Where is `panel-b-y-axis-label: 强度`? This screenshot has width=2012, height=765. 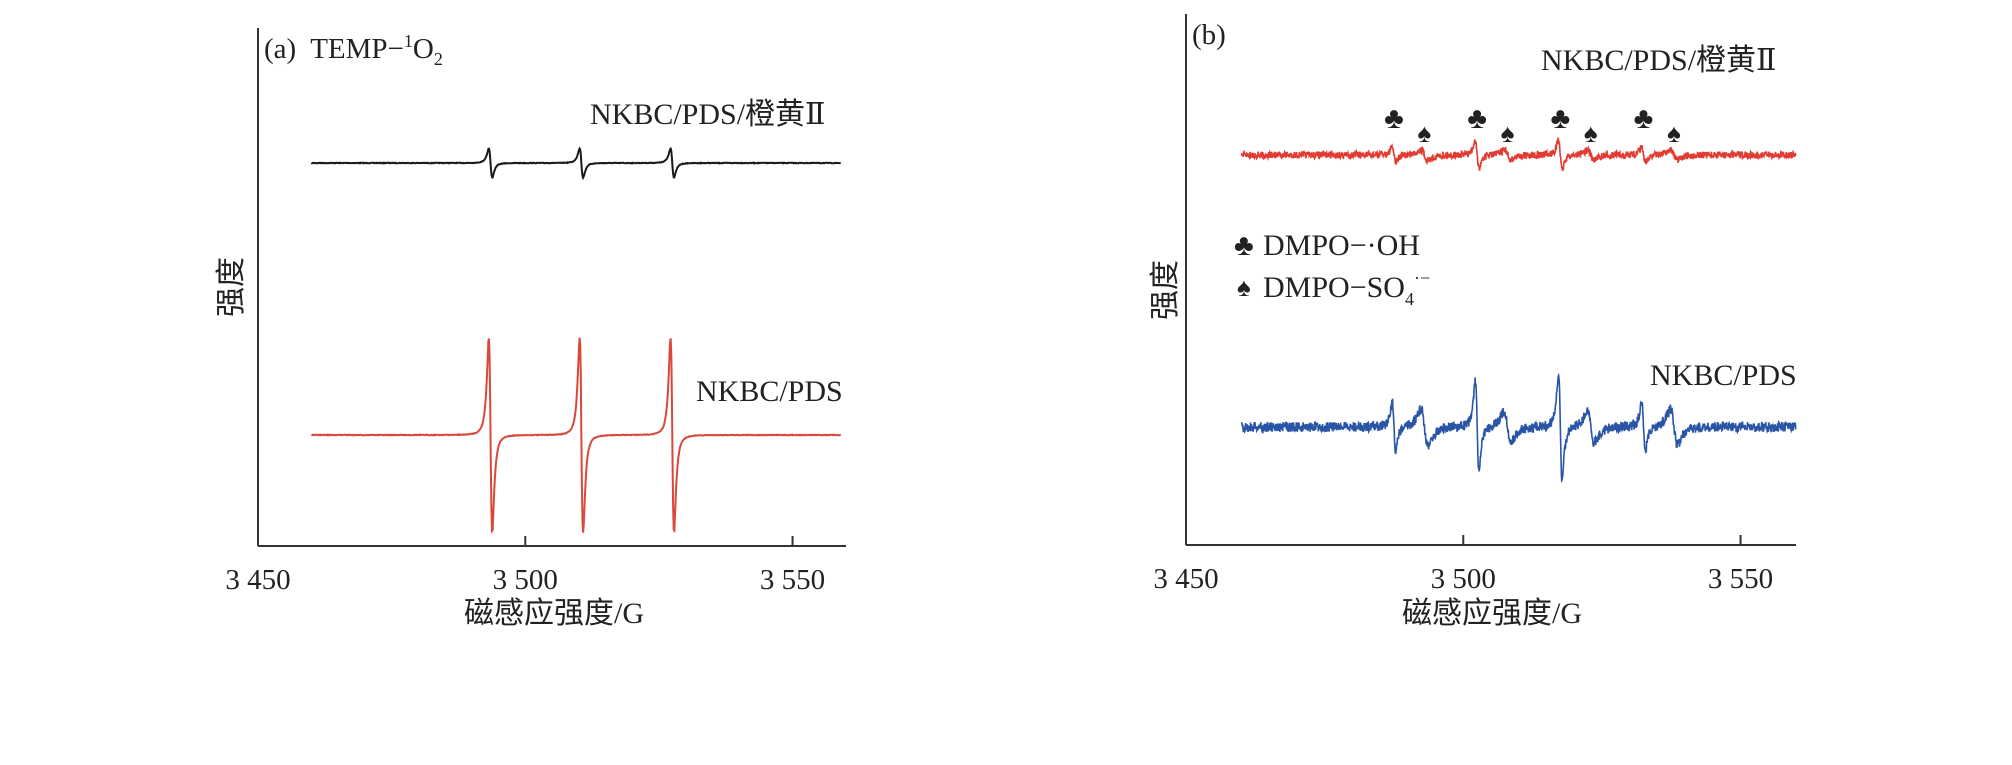
panel-b-y-axis-label: 强度 is located at coordinates (1165, 290).